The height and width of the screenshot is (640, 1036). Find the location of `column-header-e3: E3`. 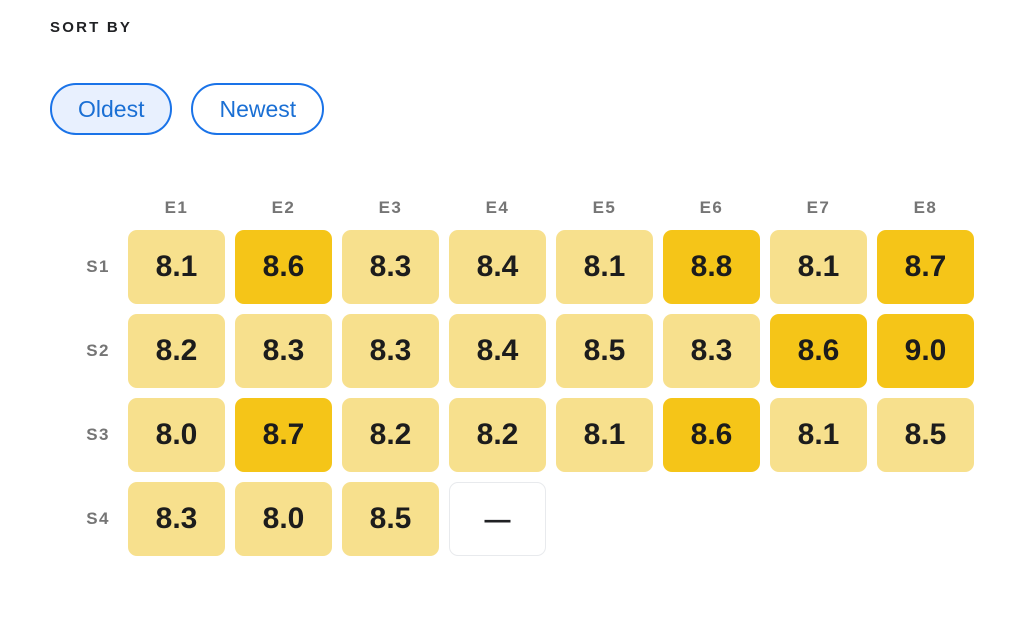

column-header-e3: E3 is located at coordinates (390, 207).